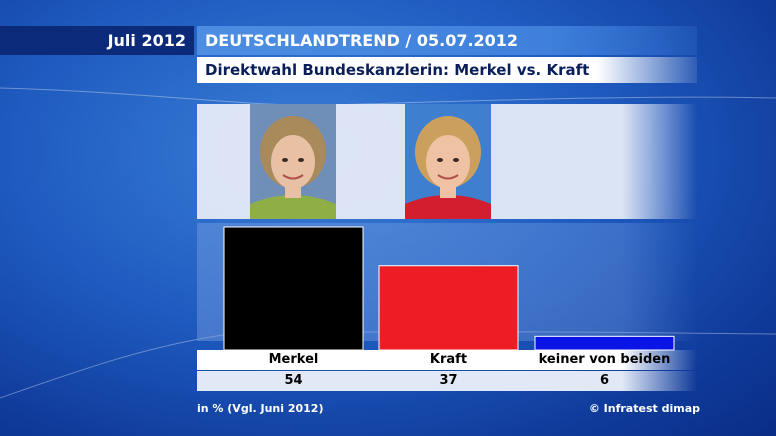 This screenshot has width=776, height=436. I want to click on footnote: in % (Vgl. Juni 2012), so click(260, 408).